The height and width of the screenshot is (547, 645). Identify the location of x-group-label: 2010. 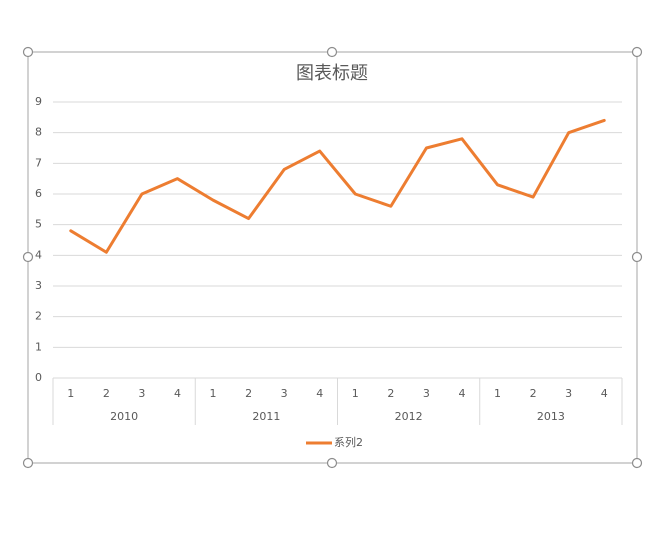
(124, 416).